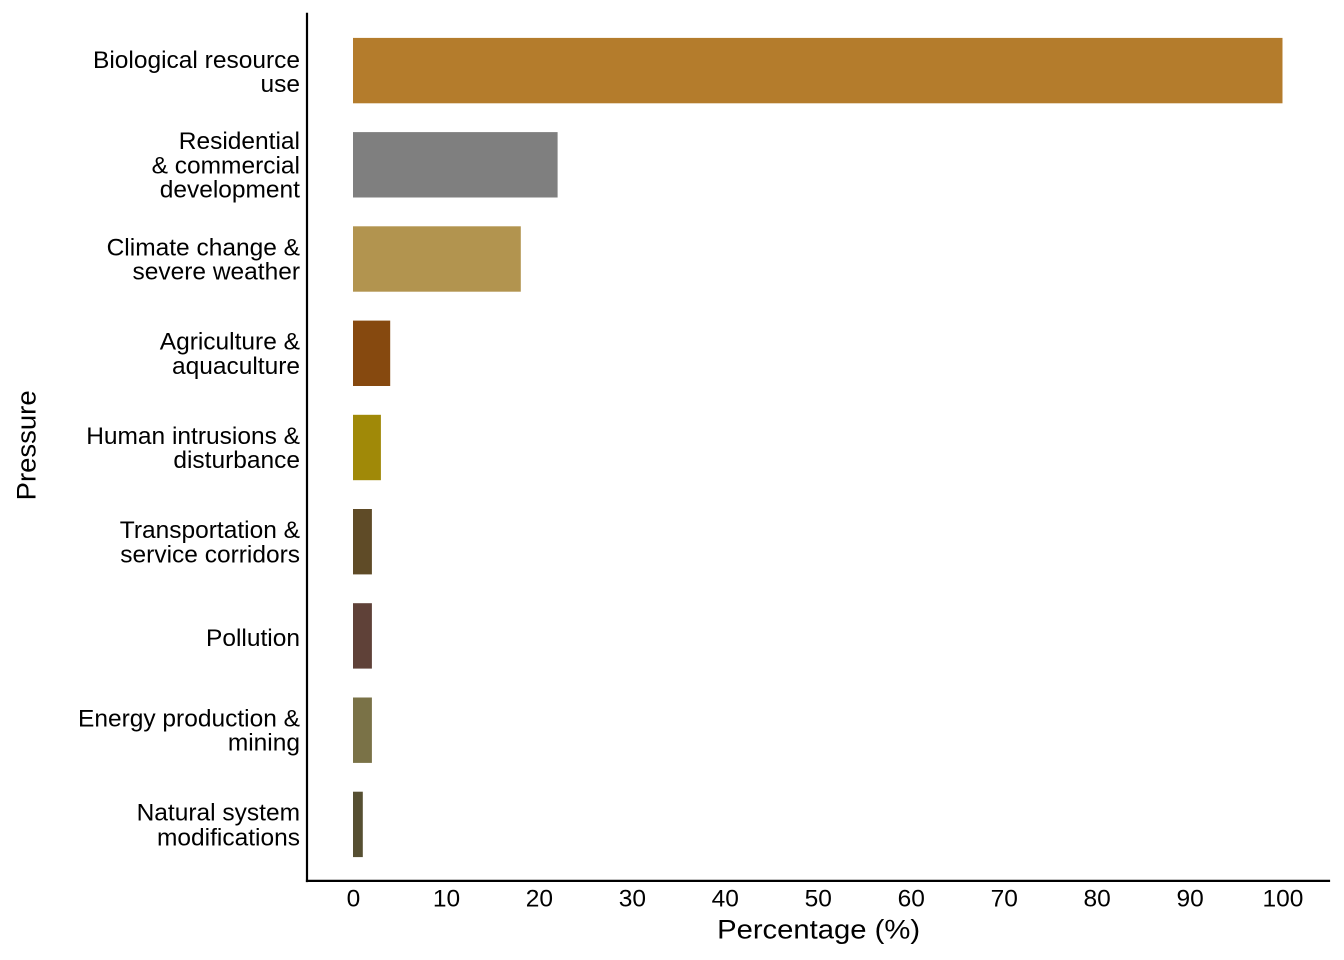 This screenshot has width=1344, height=960. What do you see at coordinates (1189, 899) in the screenshot?
I see `svg-text: 90` at bounding box center [1189, 899].